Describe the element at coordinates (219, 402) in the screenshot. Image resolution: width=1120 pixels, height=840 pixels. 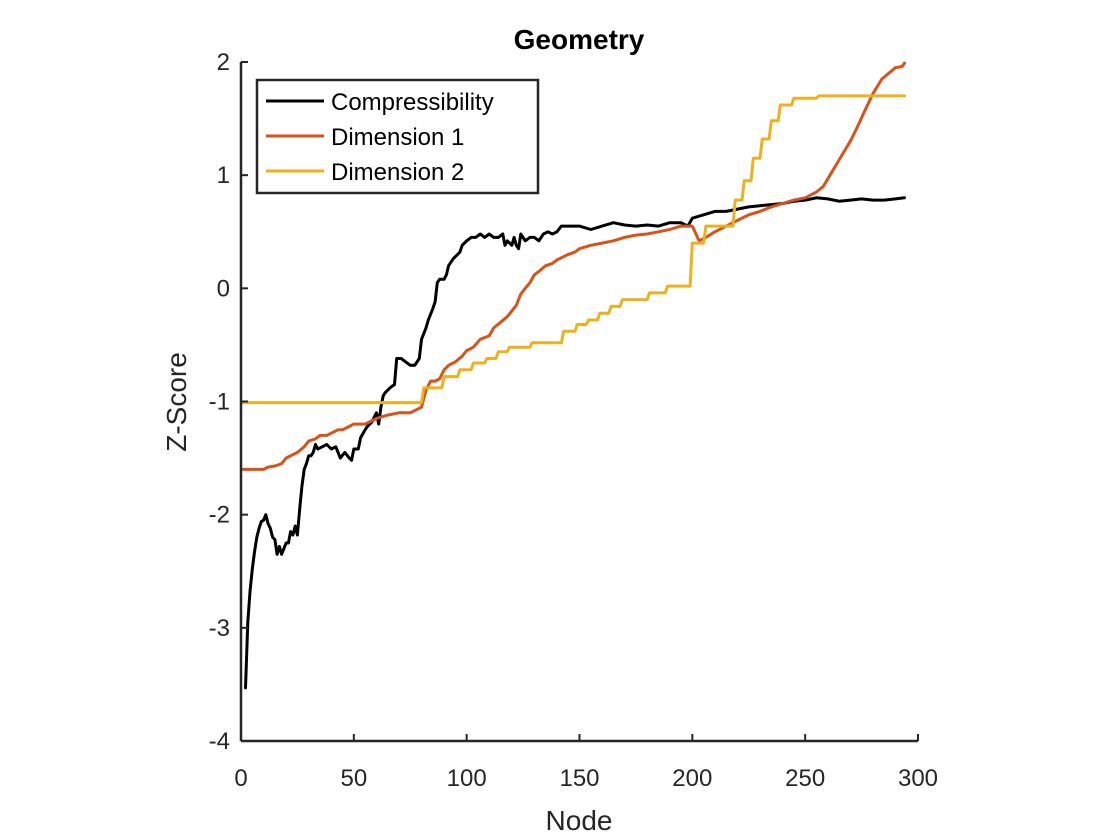
I see `y-tick-label: -1` at that location.